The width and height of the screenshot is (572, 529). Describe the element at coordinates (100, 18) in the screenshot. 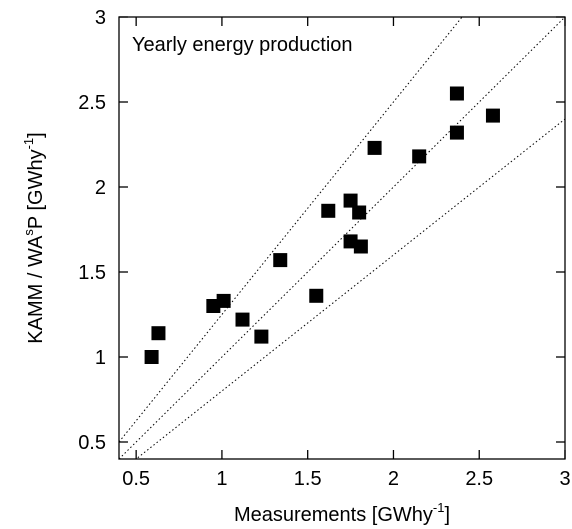

I see `y-tick-label: 3` at that location.